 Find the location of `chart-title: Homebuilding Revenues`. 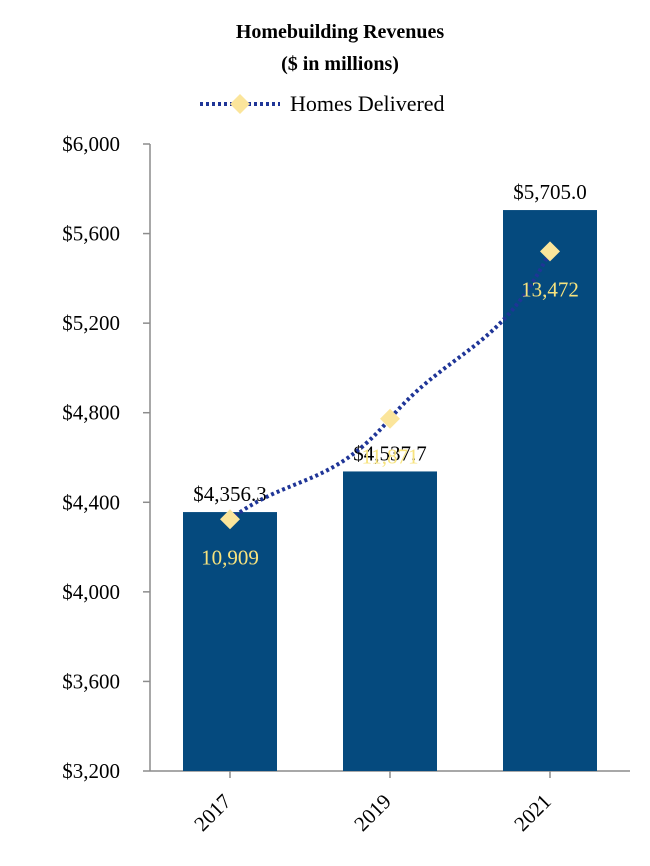

chart-title: Homebuilding Revenues is located at coordinates (340, 32).